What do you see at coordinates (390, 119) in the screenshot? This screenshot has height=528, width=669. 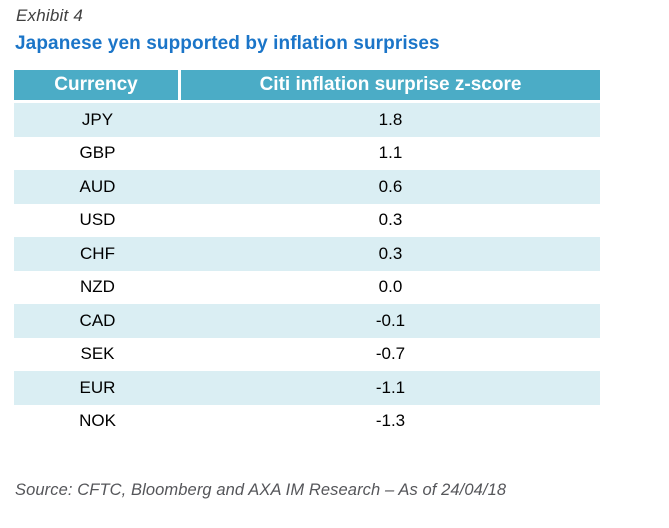 I see `zscore-cell: 1.8` at bounding box center [390, 119].